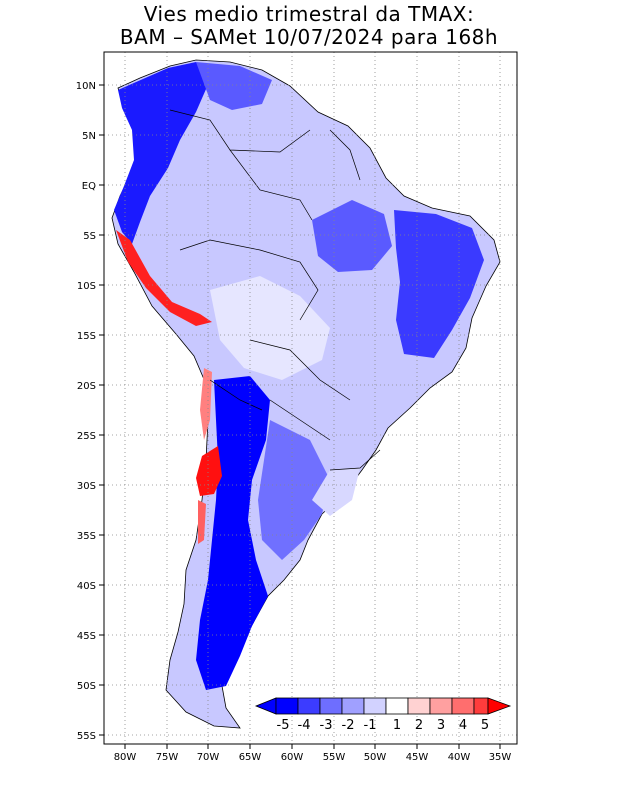 Image resolution: width=618 pixels, height=800 pixels. Describe the element at coordinates (463, 725) in the screenshot. I see `colorbar-label: 4` at that location.